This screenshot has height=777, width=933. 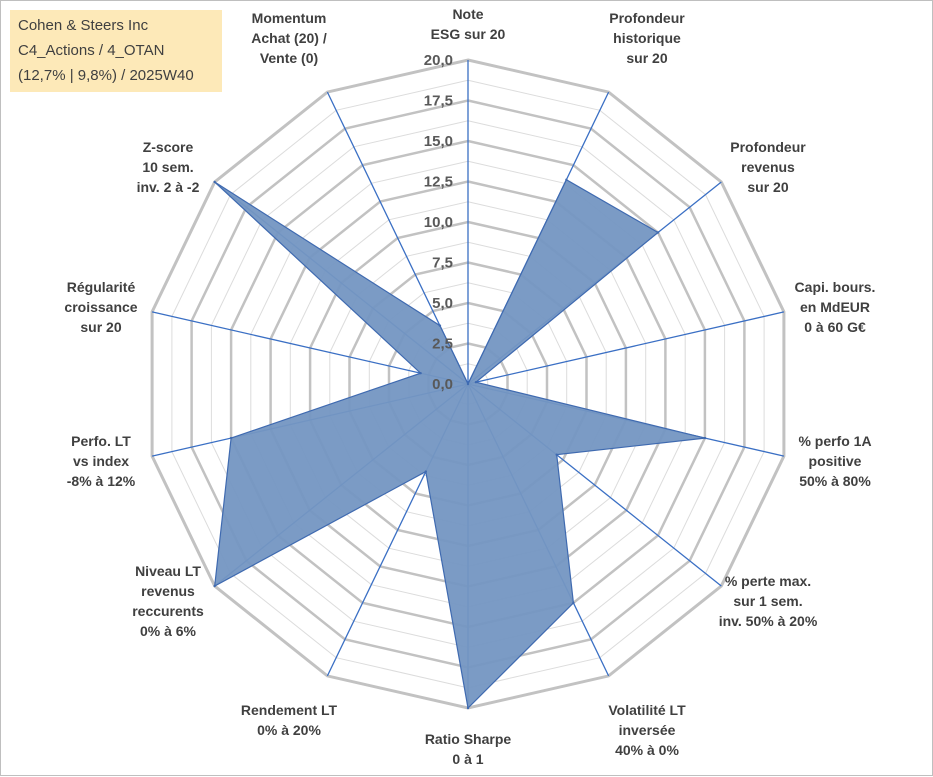 What do you see at coordinates (289, 58) in the screenshot?
I see `axis-label-line: Vente (0)` at bounding box center [289, 58].